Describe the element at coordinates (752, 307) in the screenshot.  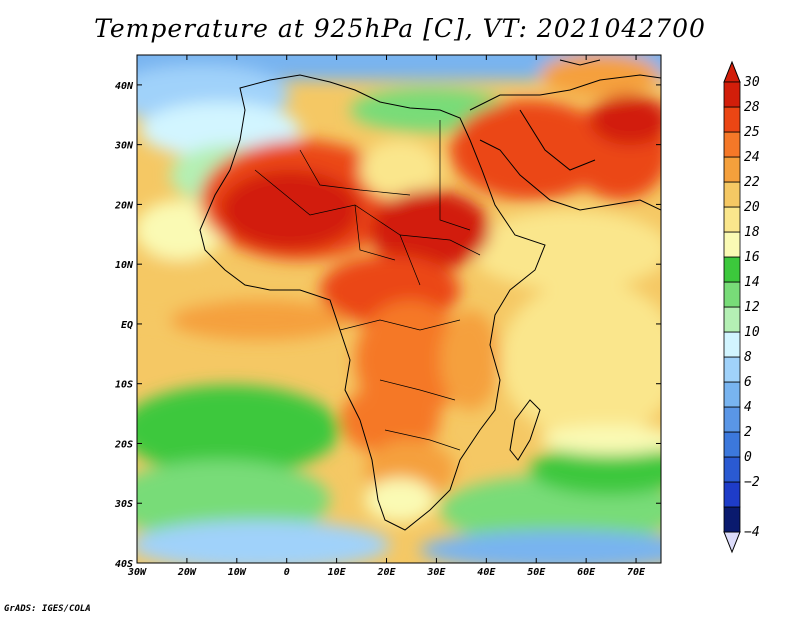
I see `colorbar-label: 12` at that location.